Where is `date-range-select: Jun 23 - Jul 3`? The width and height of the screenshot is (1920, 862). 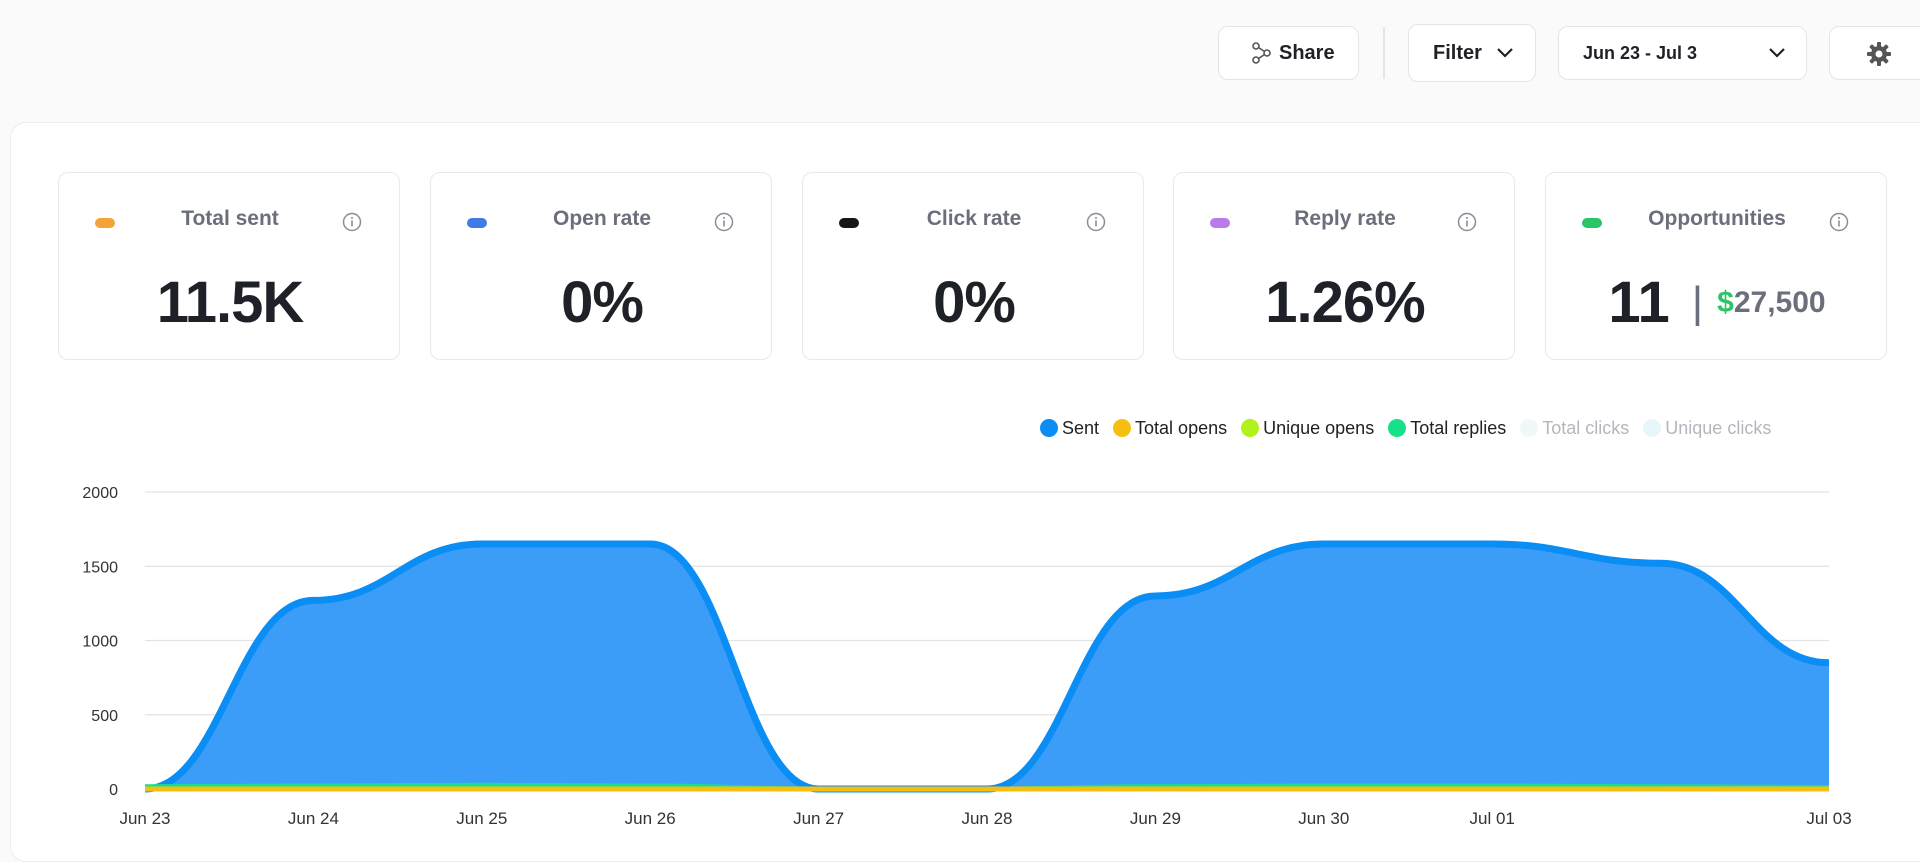
date-range-select: Jun 23 - Jul 3 is located at coordinates (1682, 53).